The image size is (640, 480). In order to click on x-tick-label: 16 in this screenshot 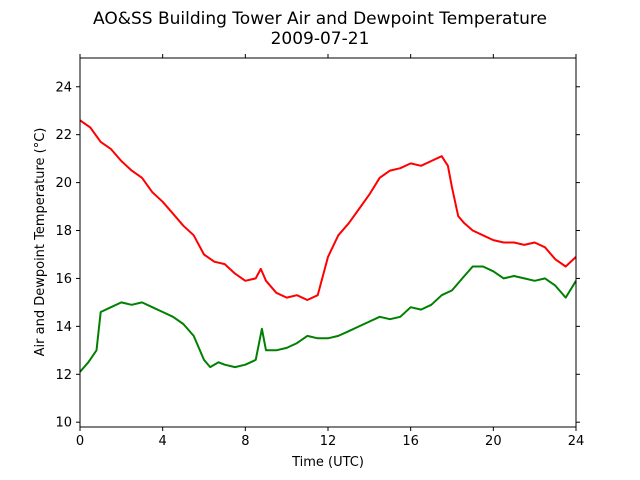, I will do `click(410, 441)`.